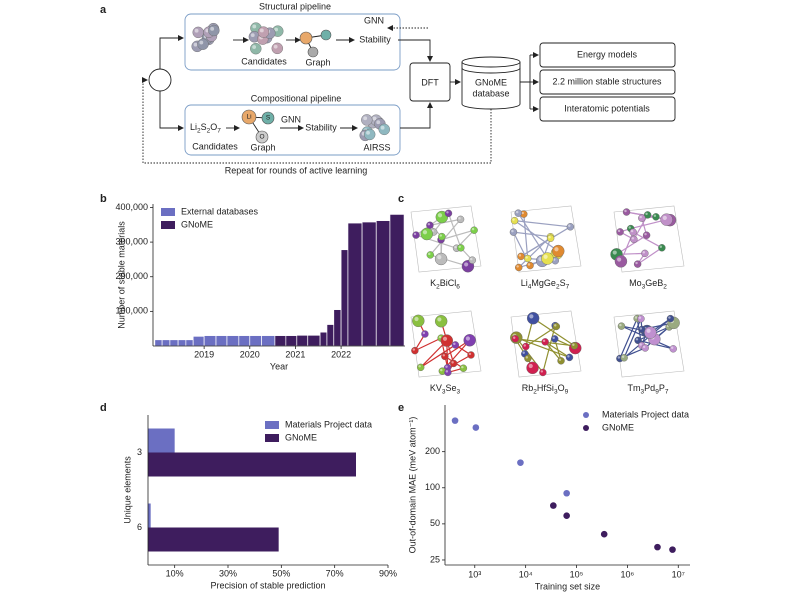  Describe the element at coordinates (634, 388) in the screenshot. I see `formula-part: Tm` at that location.